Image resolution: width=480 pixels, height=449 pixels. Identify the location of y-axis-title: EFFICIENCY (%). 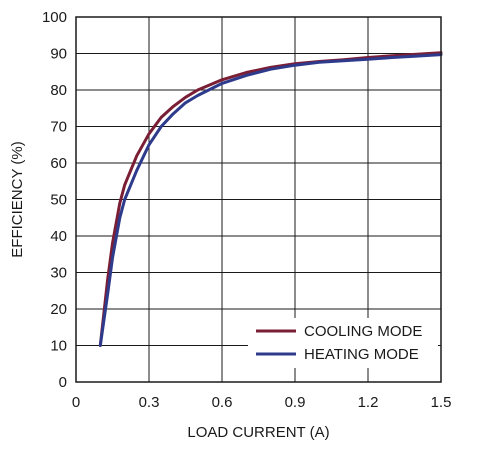
(17, 199).